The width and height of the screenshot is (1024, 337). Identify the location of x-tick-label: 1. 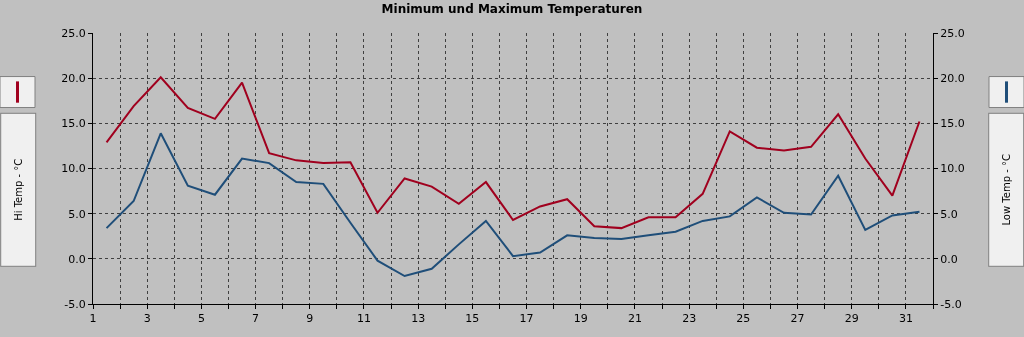
(93, 319).